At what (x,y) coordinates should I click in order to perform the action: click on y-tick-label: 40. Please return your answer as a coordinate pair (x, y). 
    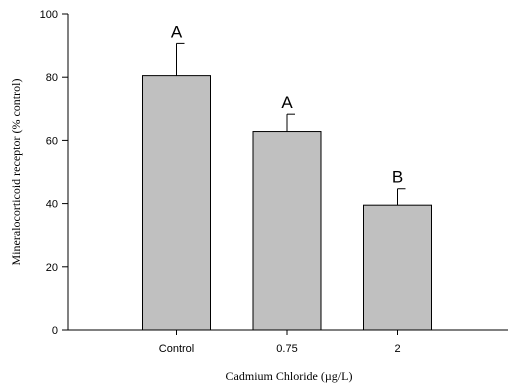
    Looking at the image, I should click on (52, 205).